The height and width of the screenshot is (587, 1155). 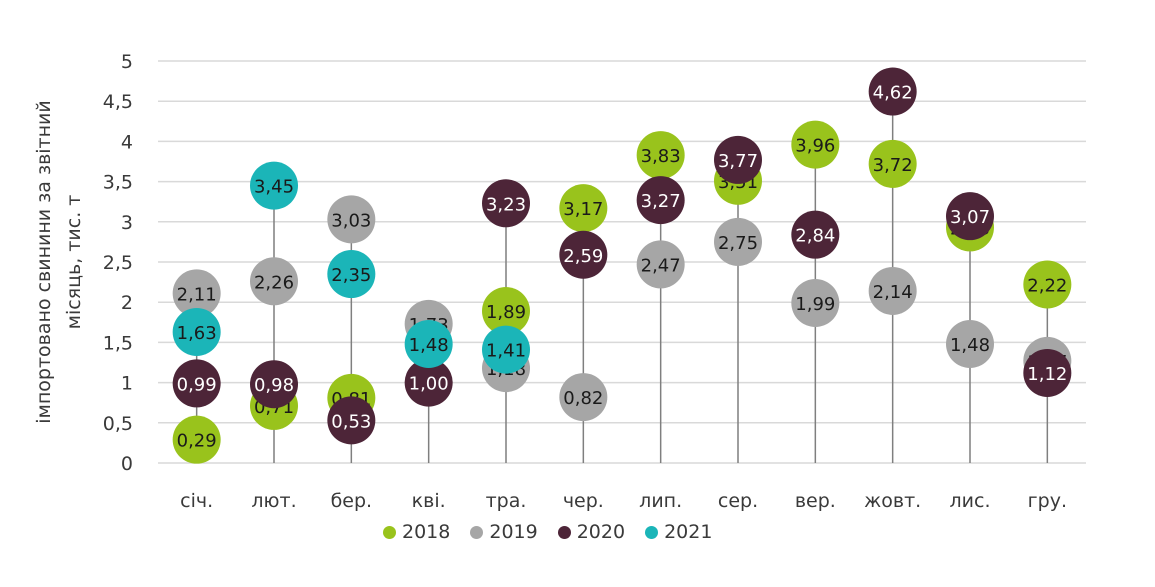 I want to click on legend-item-2019: 2019, so click(x=504, y=532).